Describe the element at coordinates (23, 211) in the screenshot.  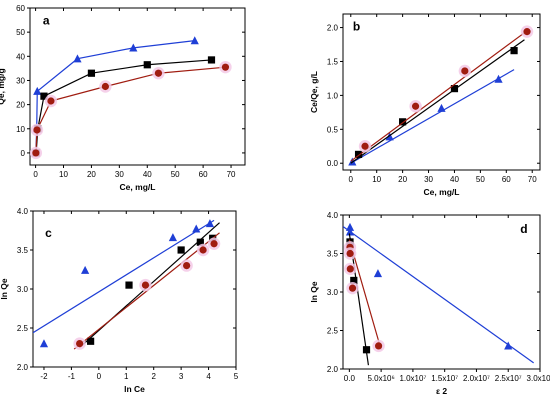
I see `y-tick-label: 4.0` at that location.